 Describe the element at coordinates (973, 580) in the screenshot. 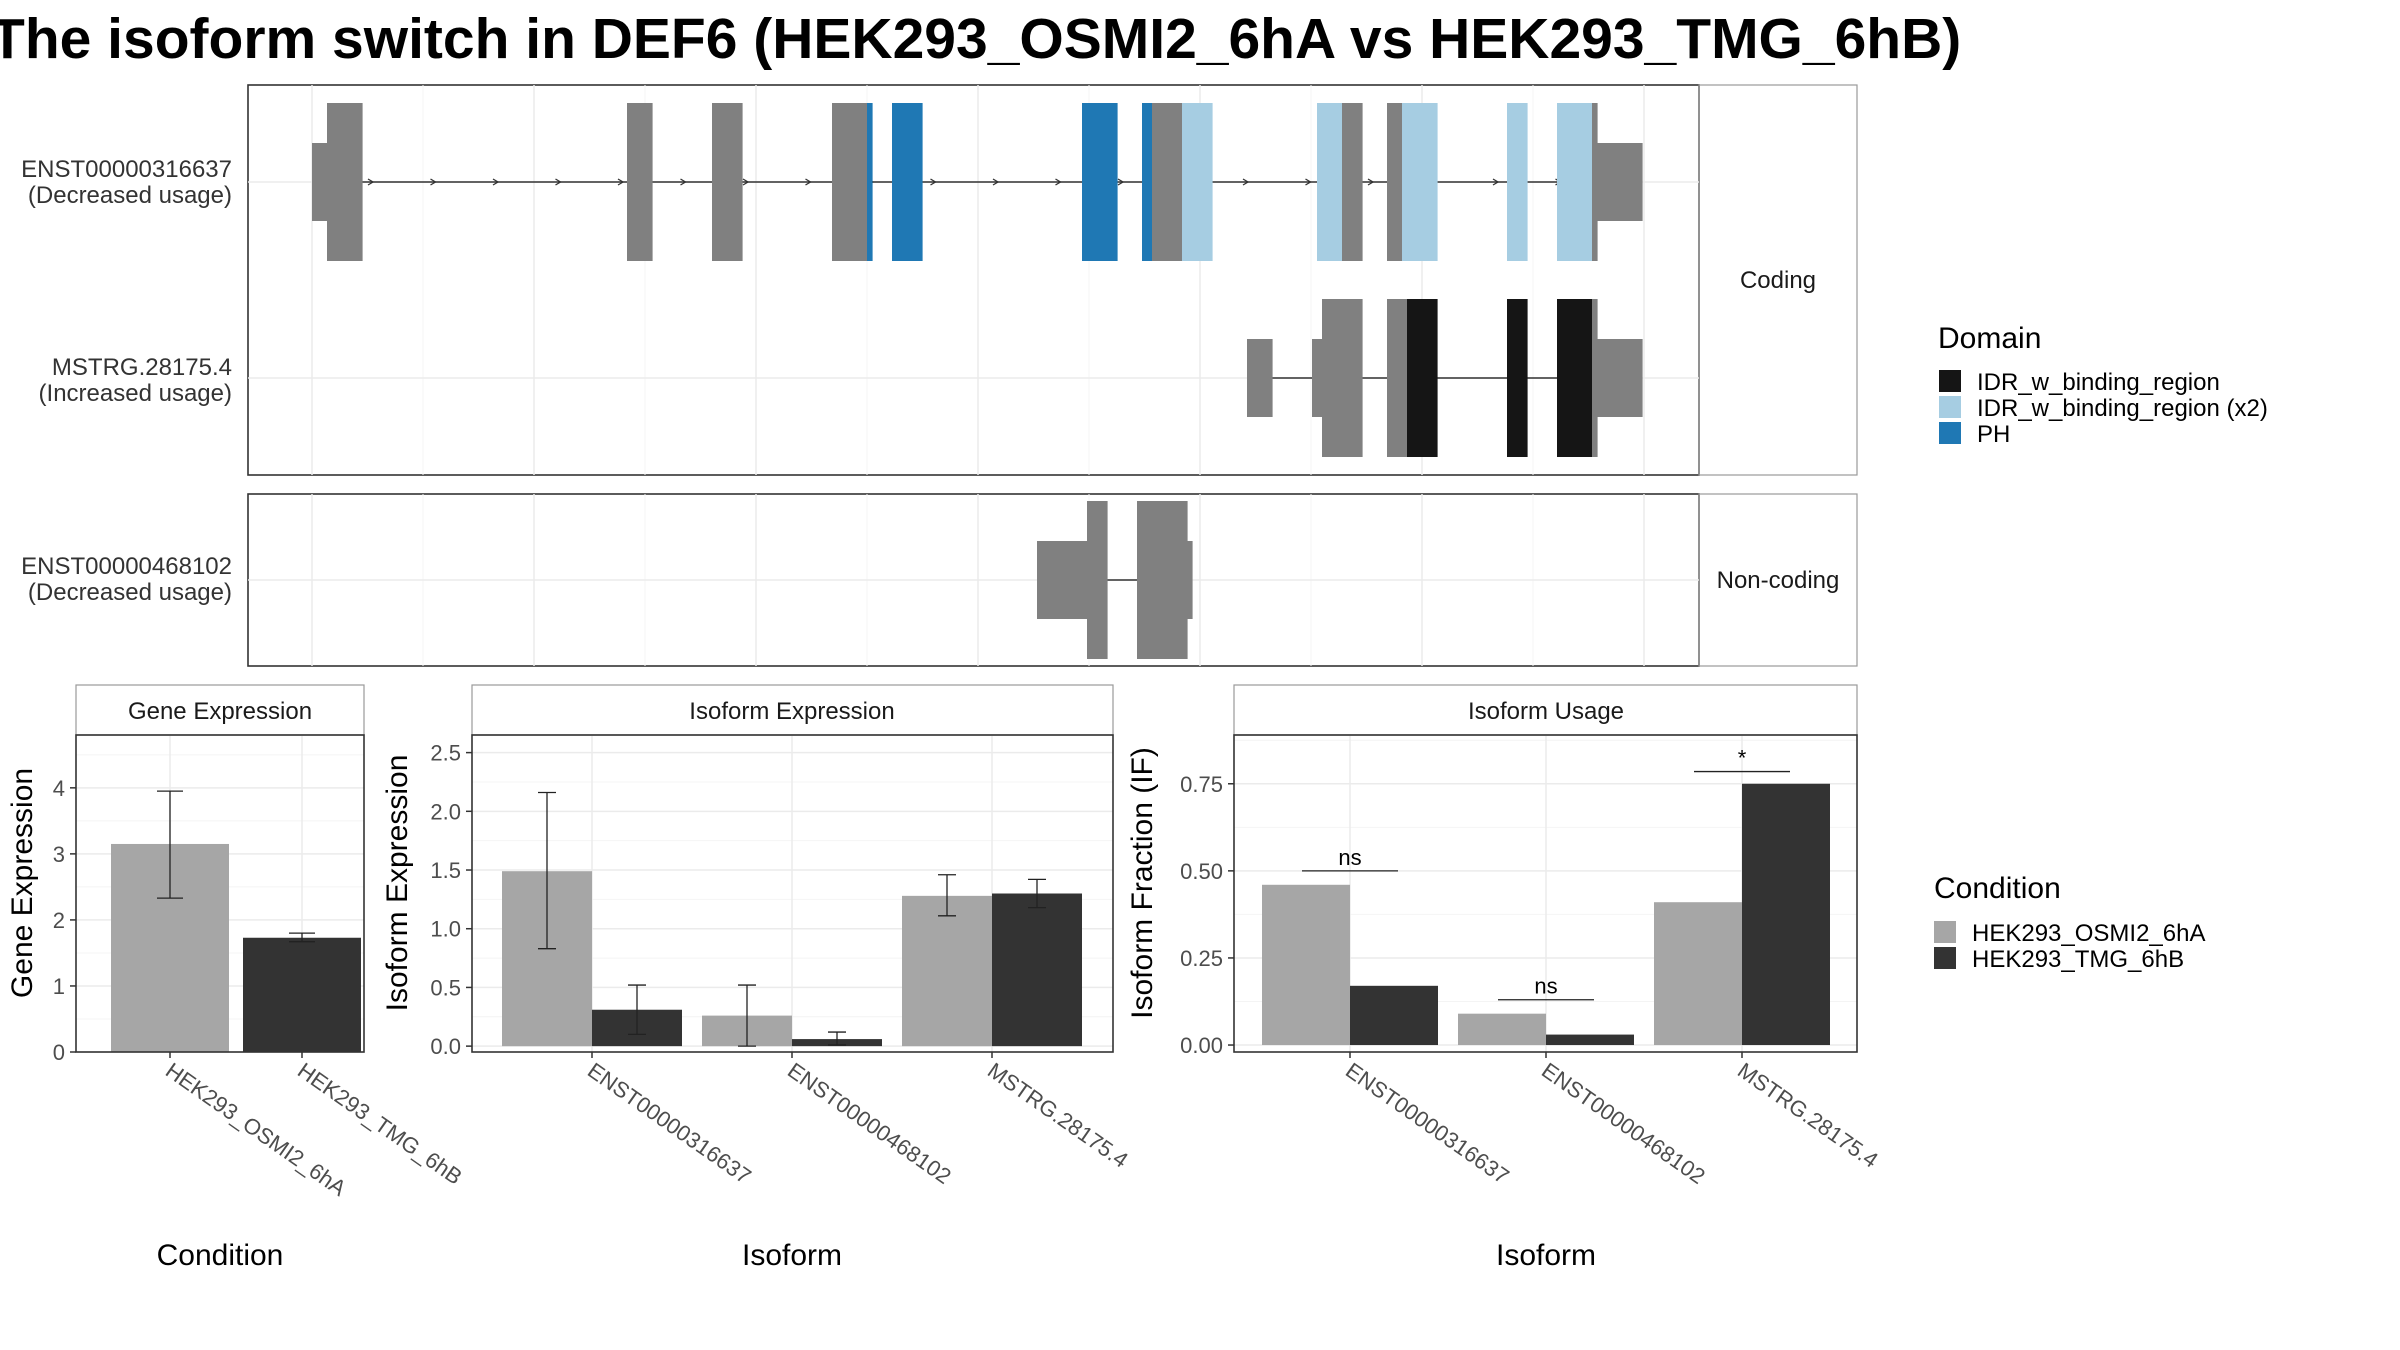

I see `noncoding-grid` at that location.